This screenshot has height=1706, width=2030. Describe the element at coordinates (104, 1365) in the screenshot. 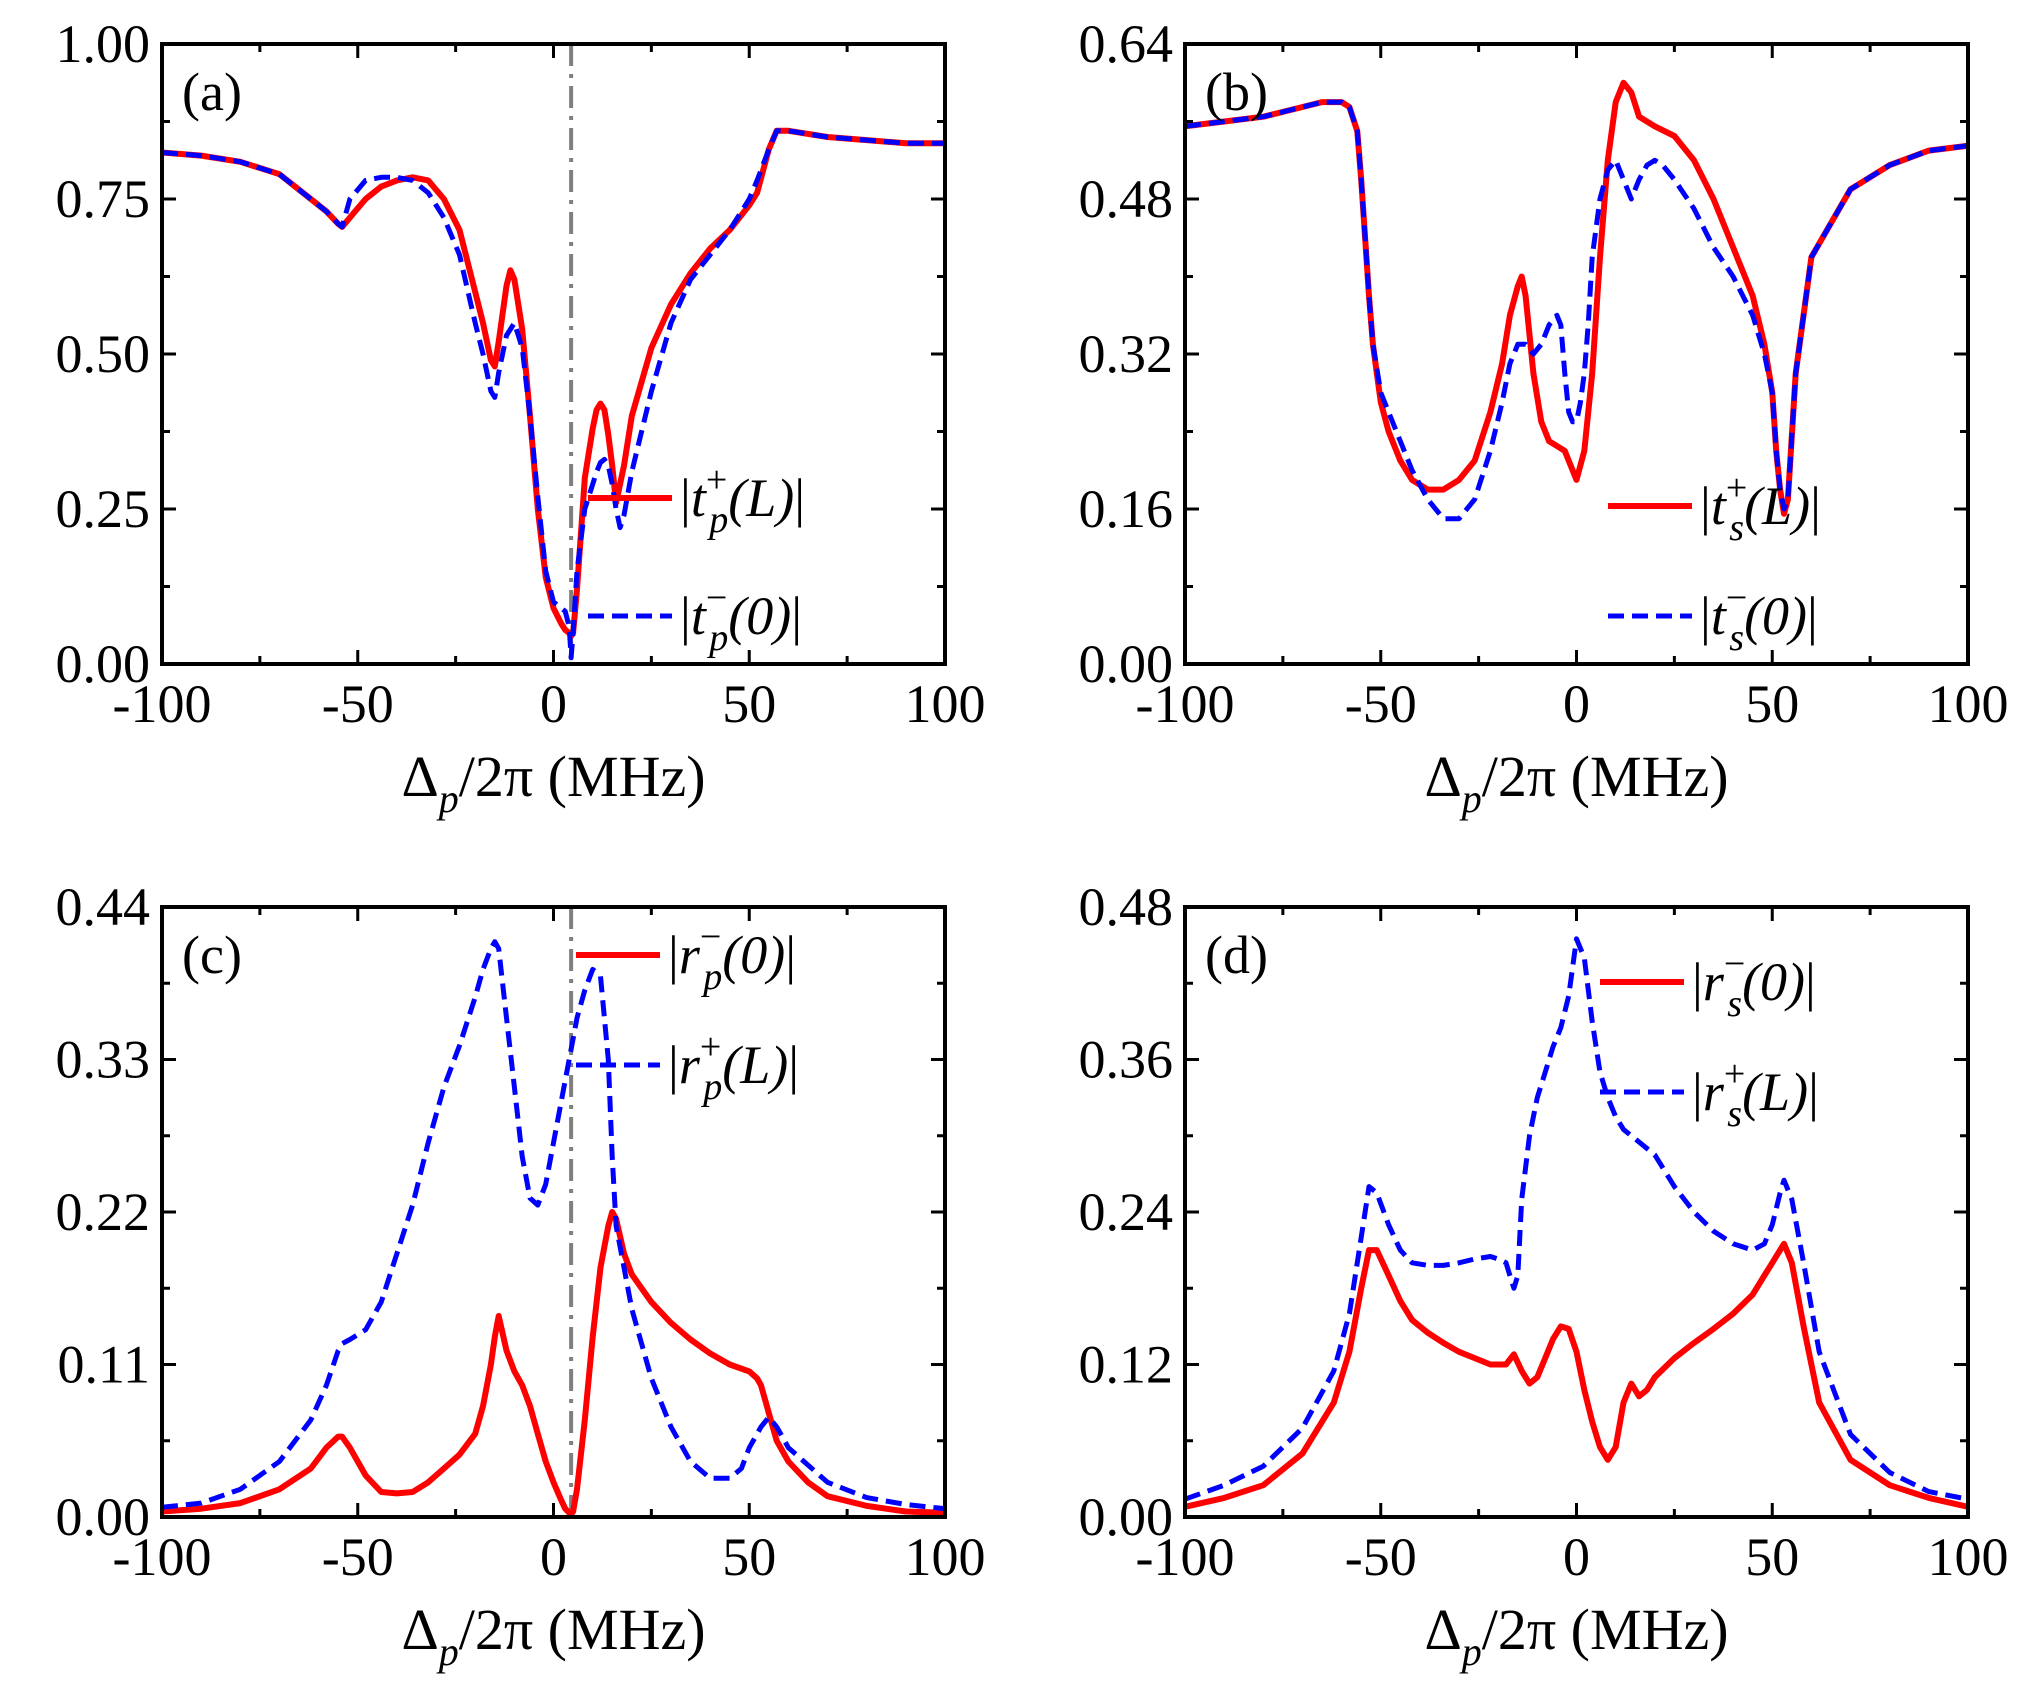

I see `y-tick-label: 0.11` at that location.